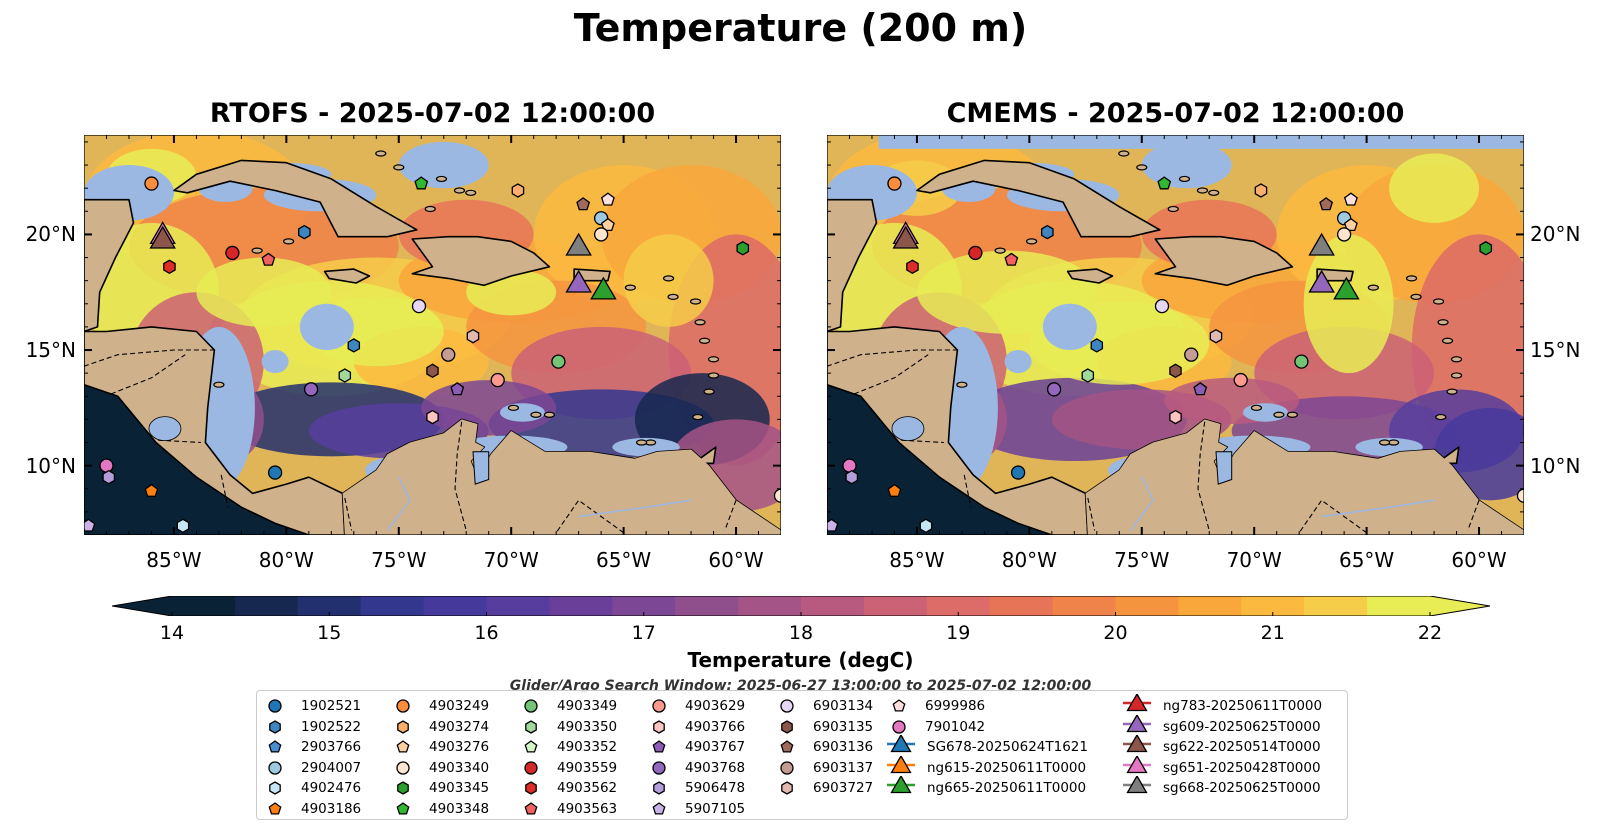 Image resolution: width=1601 pixels, height=829 pixels. Describe the element at coordinates (800, 660) in the screenshot. I see `colorbar-label: Temperature (degC)` at that location.